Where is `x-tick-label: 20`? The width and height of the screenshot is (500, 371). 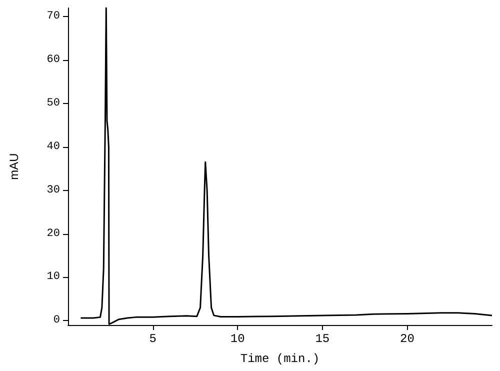 x-tick-label: 20 is located at coordinates (407, 339).